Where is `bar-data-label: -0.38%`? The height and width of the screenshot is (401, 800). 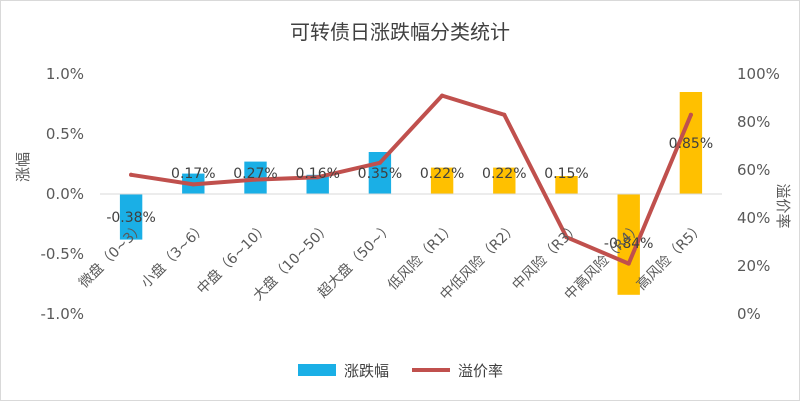
bar-data-label: -0.38% is located at coordinates (131, 218).